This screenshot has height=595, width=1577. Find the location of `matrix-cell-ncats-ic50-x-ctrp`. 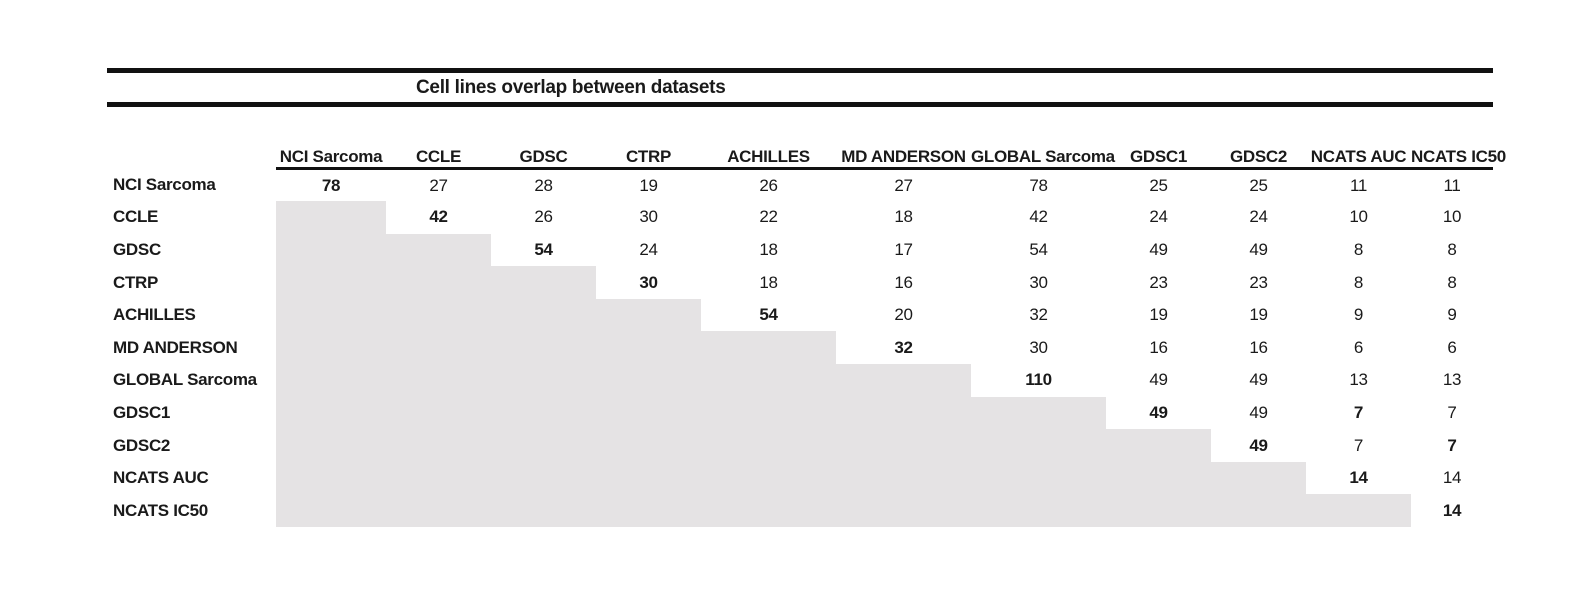

matrix-cell-ncats-ic50-x-ctrp is located at coordinates (648, 511).